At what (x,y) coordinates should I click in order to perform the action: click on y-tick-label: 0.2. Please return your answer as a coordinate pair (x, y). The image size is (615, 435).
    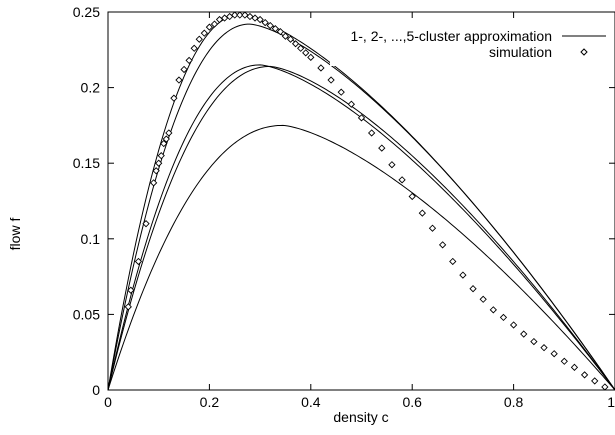
    Looking at the image, I should click on (91, 88).